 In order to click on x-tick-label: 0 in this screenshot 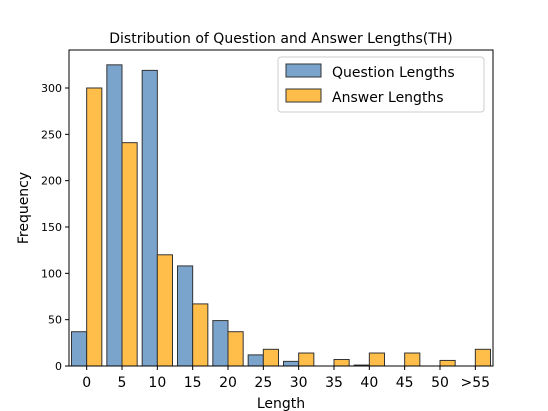, I will do `click(86, 383)`.